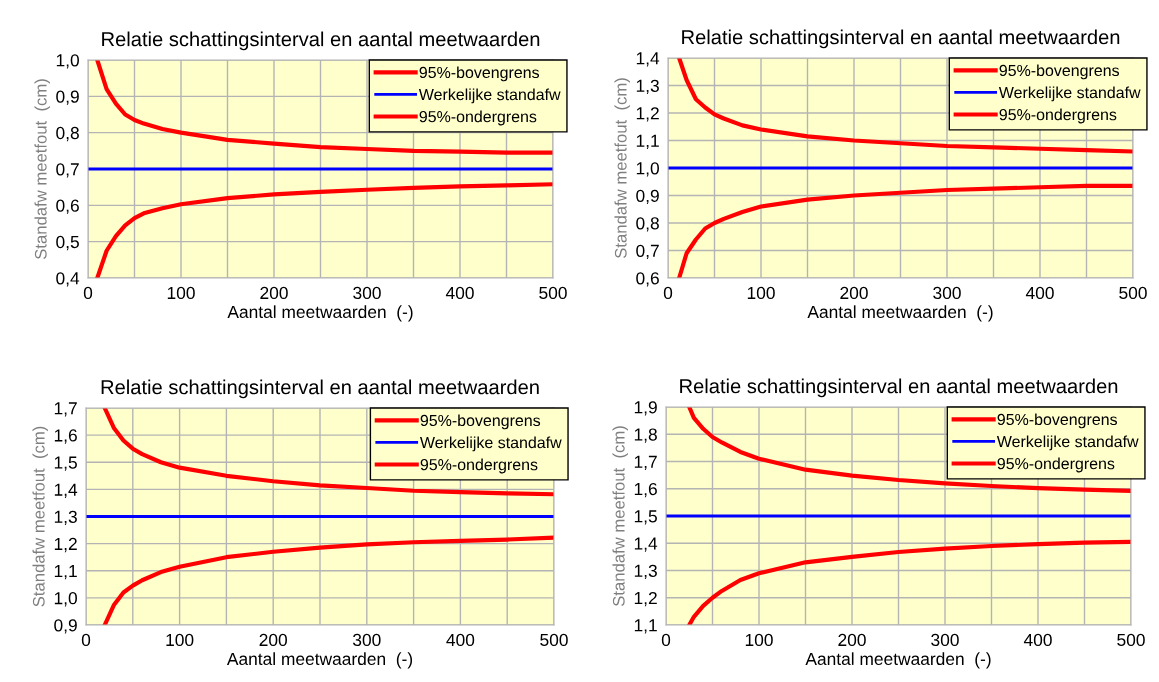 The width and height of the screenshot is (1159, 682). What do you see at coordinates (67, 243) in the screenshot?
I see `y-tick-label: 0,5` at bounding box center [67, 243].